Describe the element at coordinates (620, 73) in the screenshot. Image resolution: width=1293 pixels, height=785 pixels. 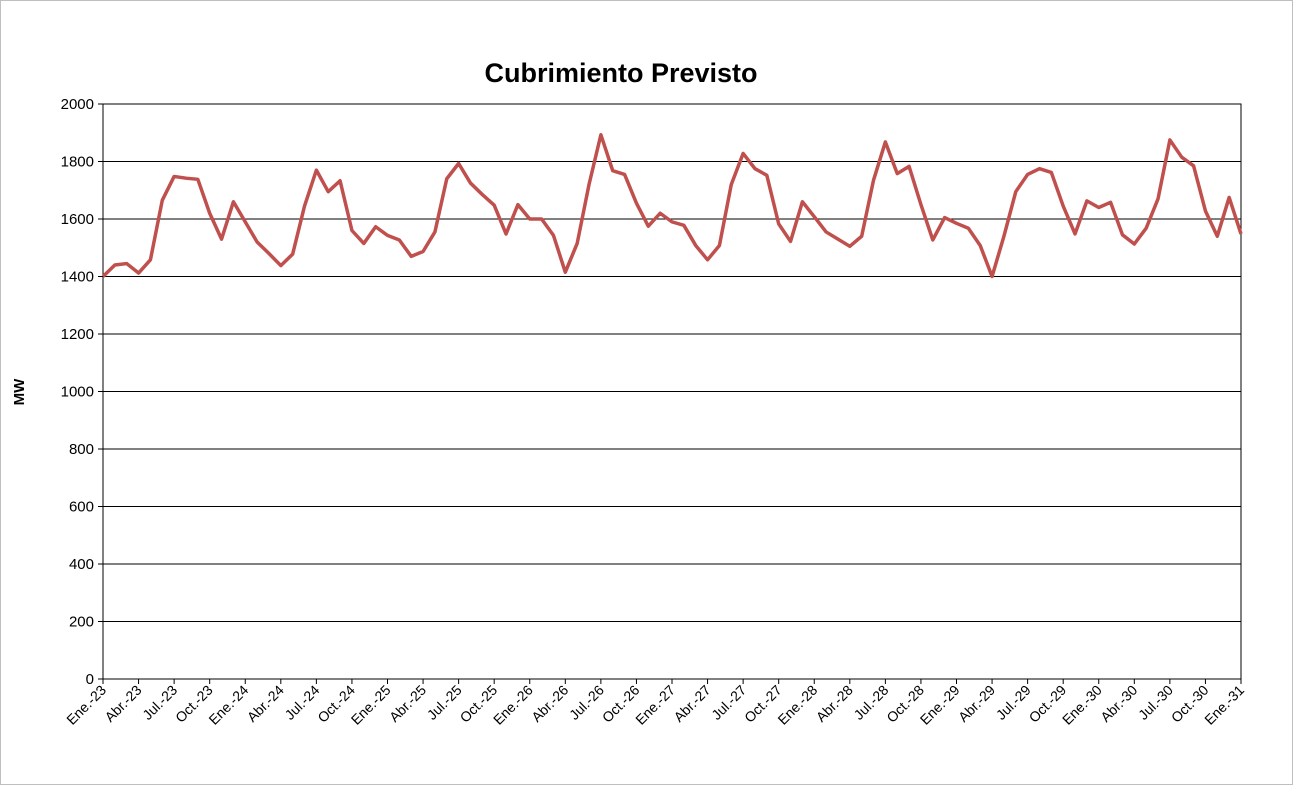
I see `chart-title: Cubrimiento Previsto` at that location.